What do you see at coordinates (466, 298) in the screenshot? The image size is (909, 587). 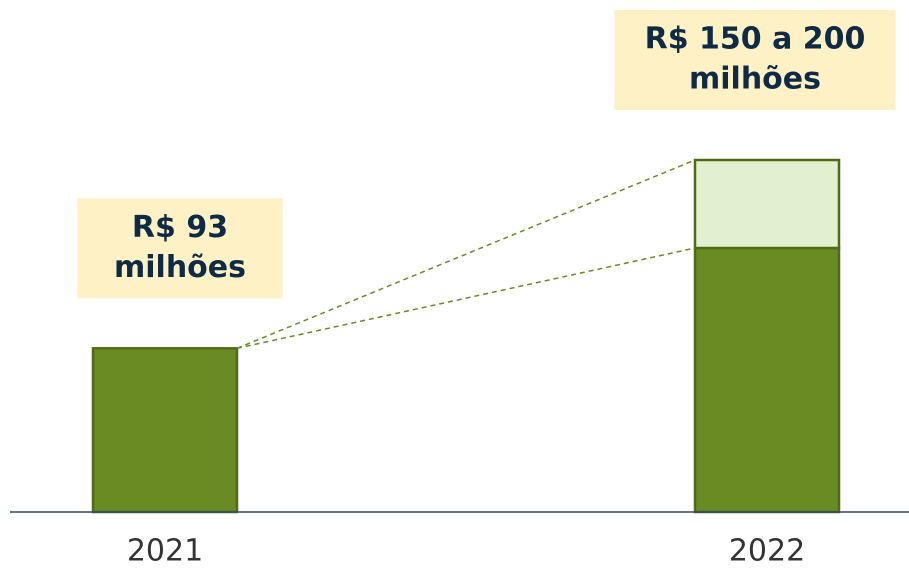 I see `connector` at bounding box center [466, 298].